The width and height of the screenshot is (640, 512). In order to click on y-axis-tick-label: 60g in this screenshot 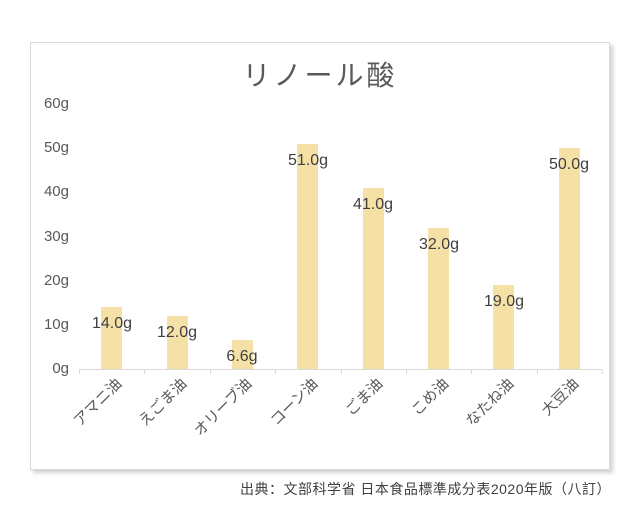, I will do `click(56, 103)`.